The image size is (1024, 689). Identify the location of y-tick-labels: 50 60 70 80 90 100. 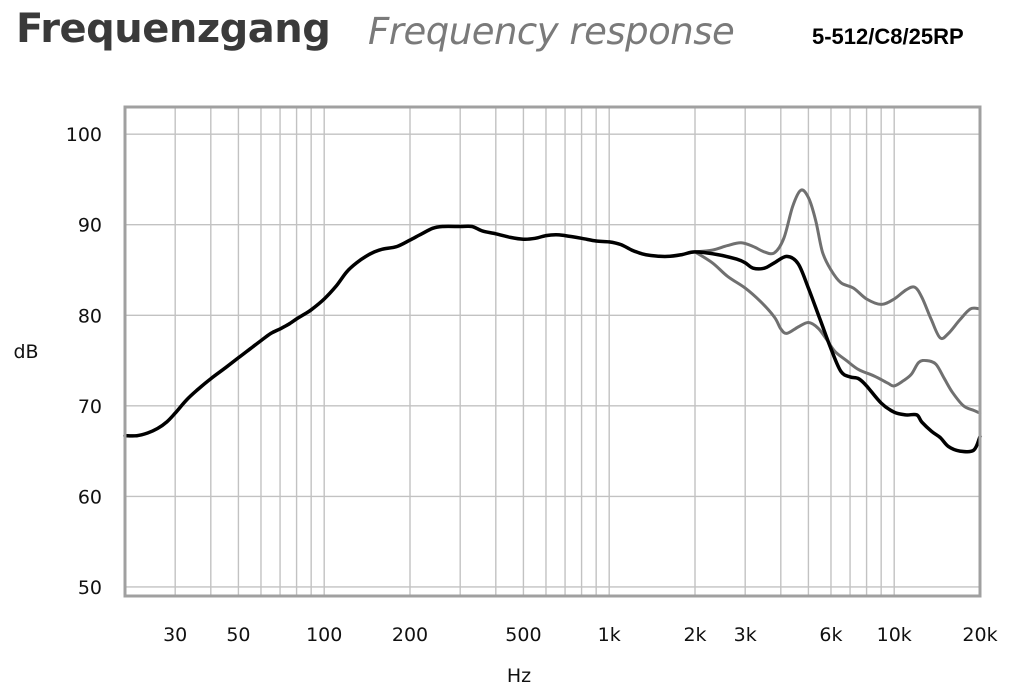
(84, 361).